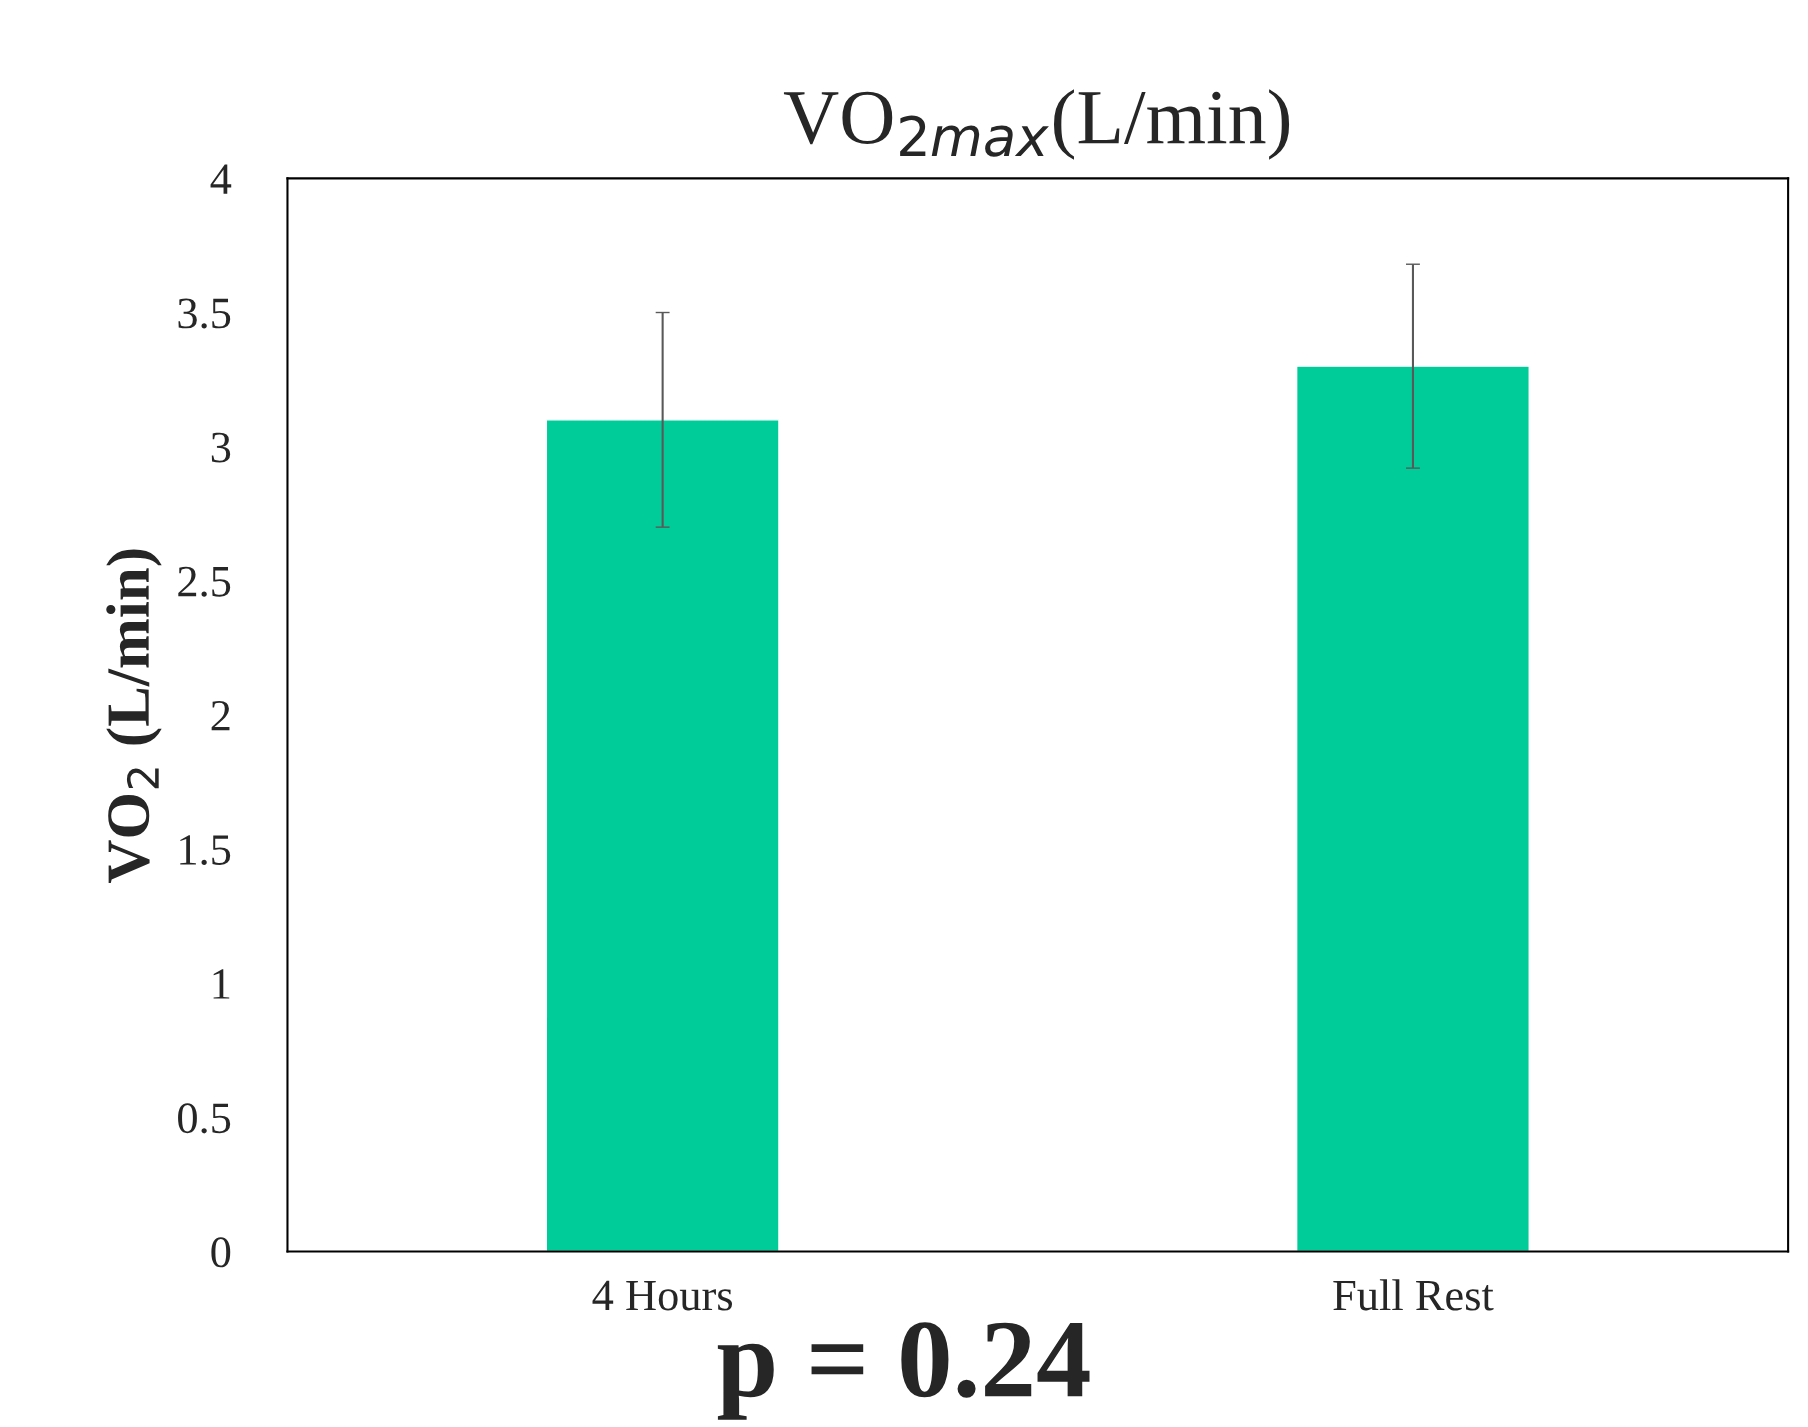 This screenshot has width=1808, height=1427. Describe the element at coordinates (204, 313) in the screenshot. I see `y-tick-label: 3.5` at that location.